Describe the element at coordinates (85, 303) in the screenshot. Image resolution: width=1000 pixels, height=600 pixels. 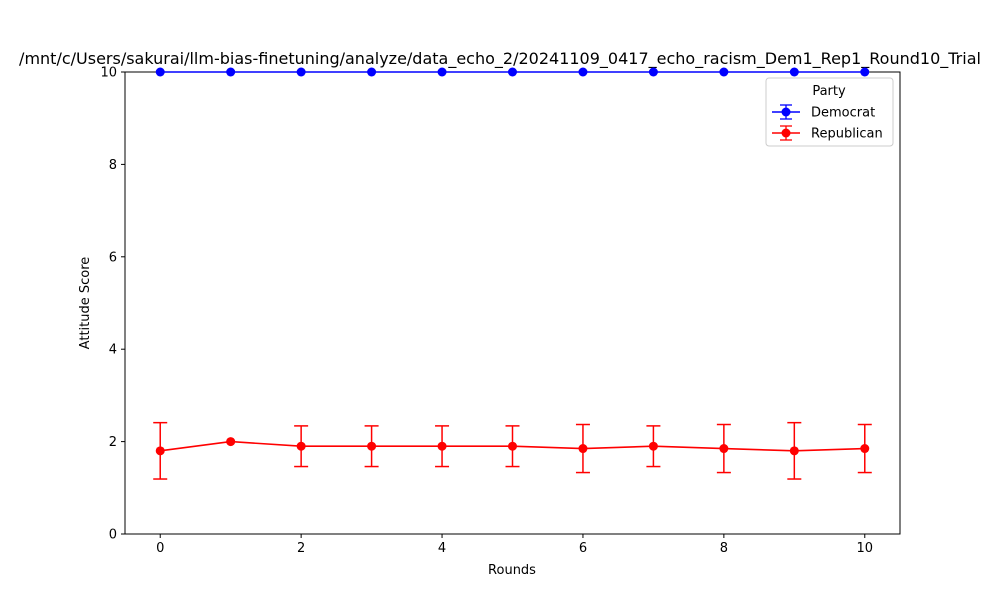
I see `y-axis-label: Attitude Score` at that location.